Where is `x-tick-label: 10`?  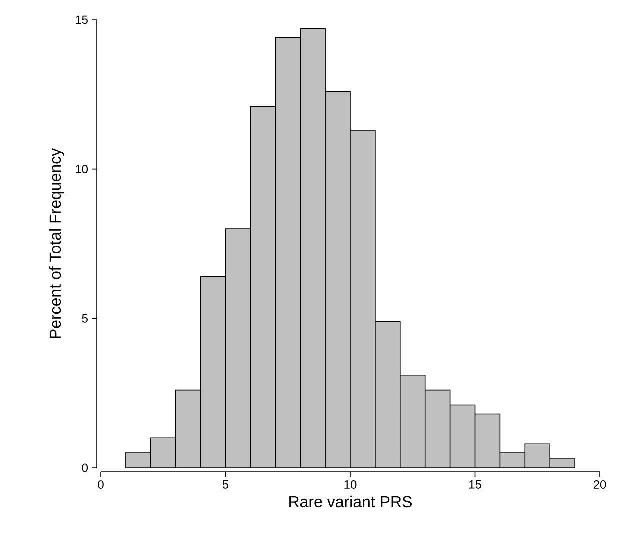
x-tick-label: 10 is located at coordinates (350, 485).